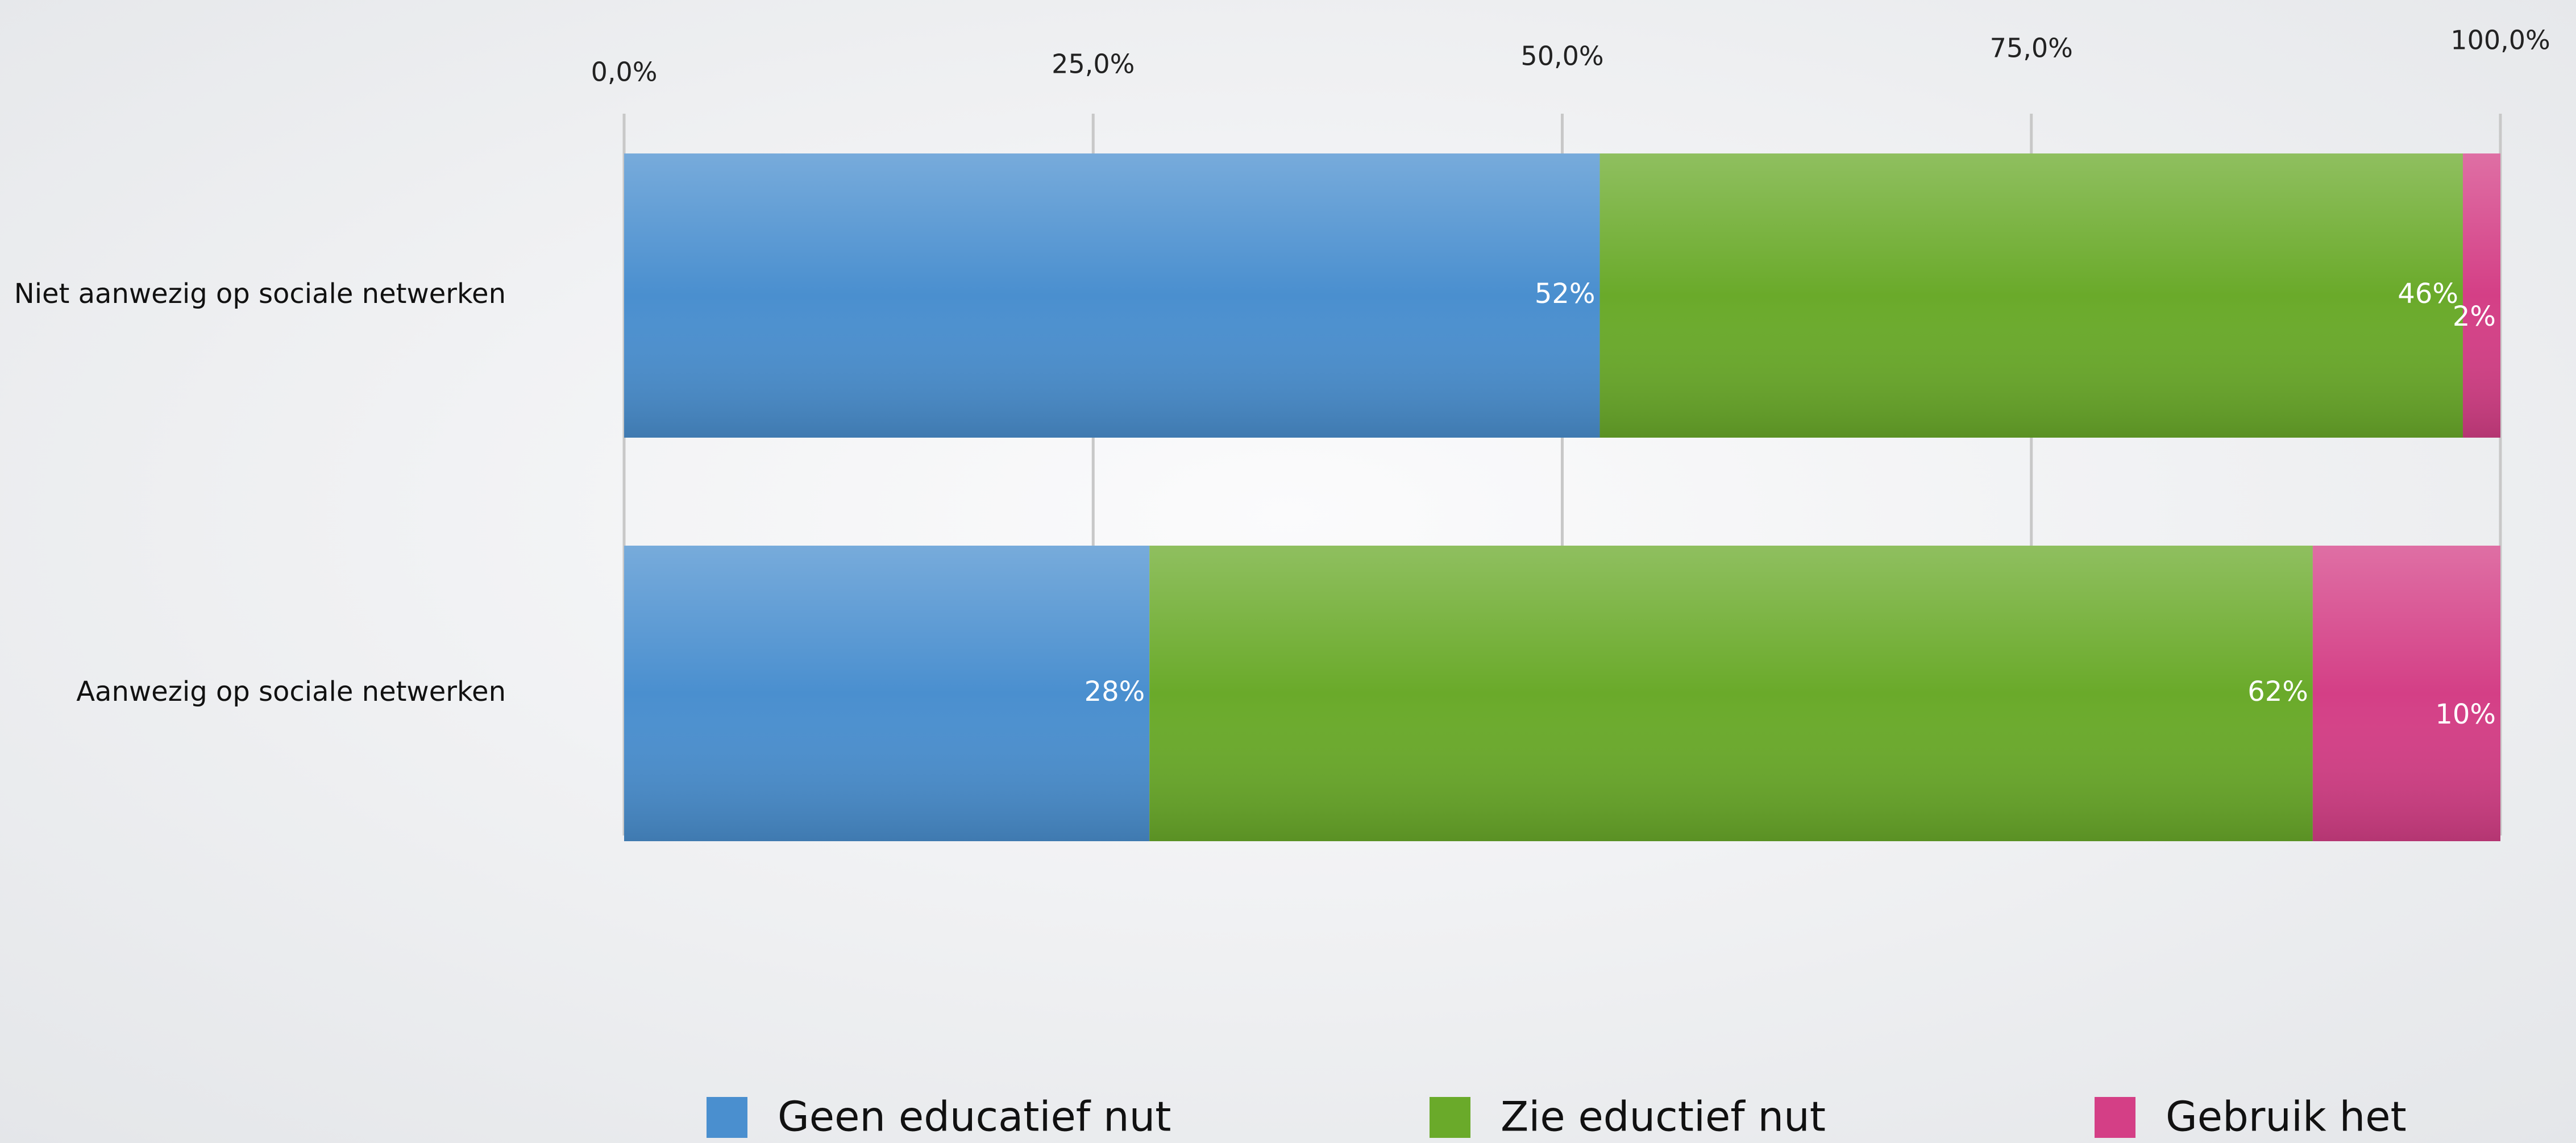  I want to click on legend-label: Gebruik het, so click(2286, 1117).